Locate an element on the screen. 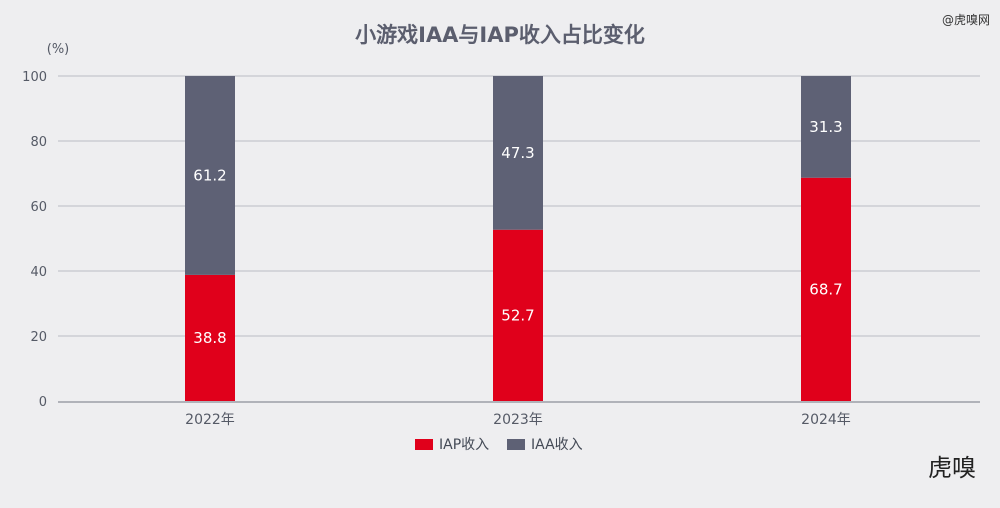 This screenshot has width=1000, height=508. x-tick-label: 2022年 is located at coordinates (210, 420).